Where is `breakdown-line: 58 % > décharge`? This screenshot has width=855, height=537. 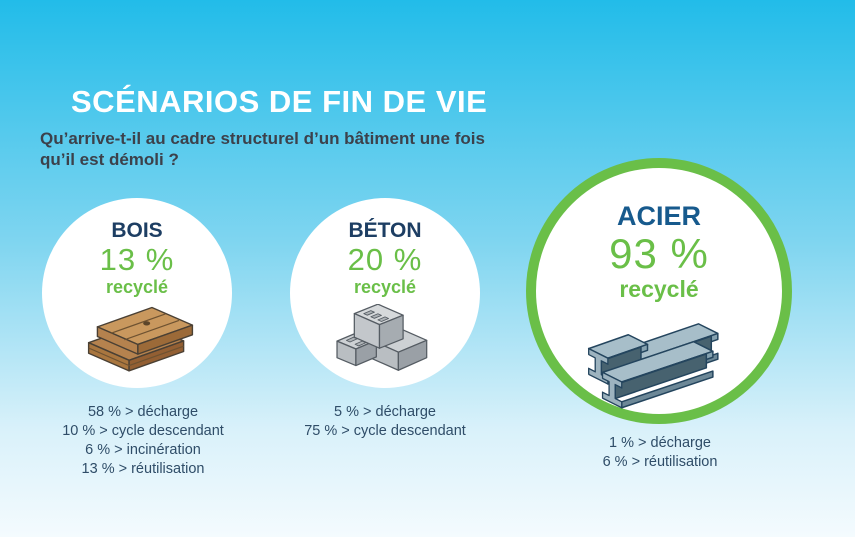 breakdown-line: 58 % > décharge is located at coordinates (143, 412).